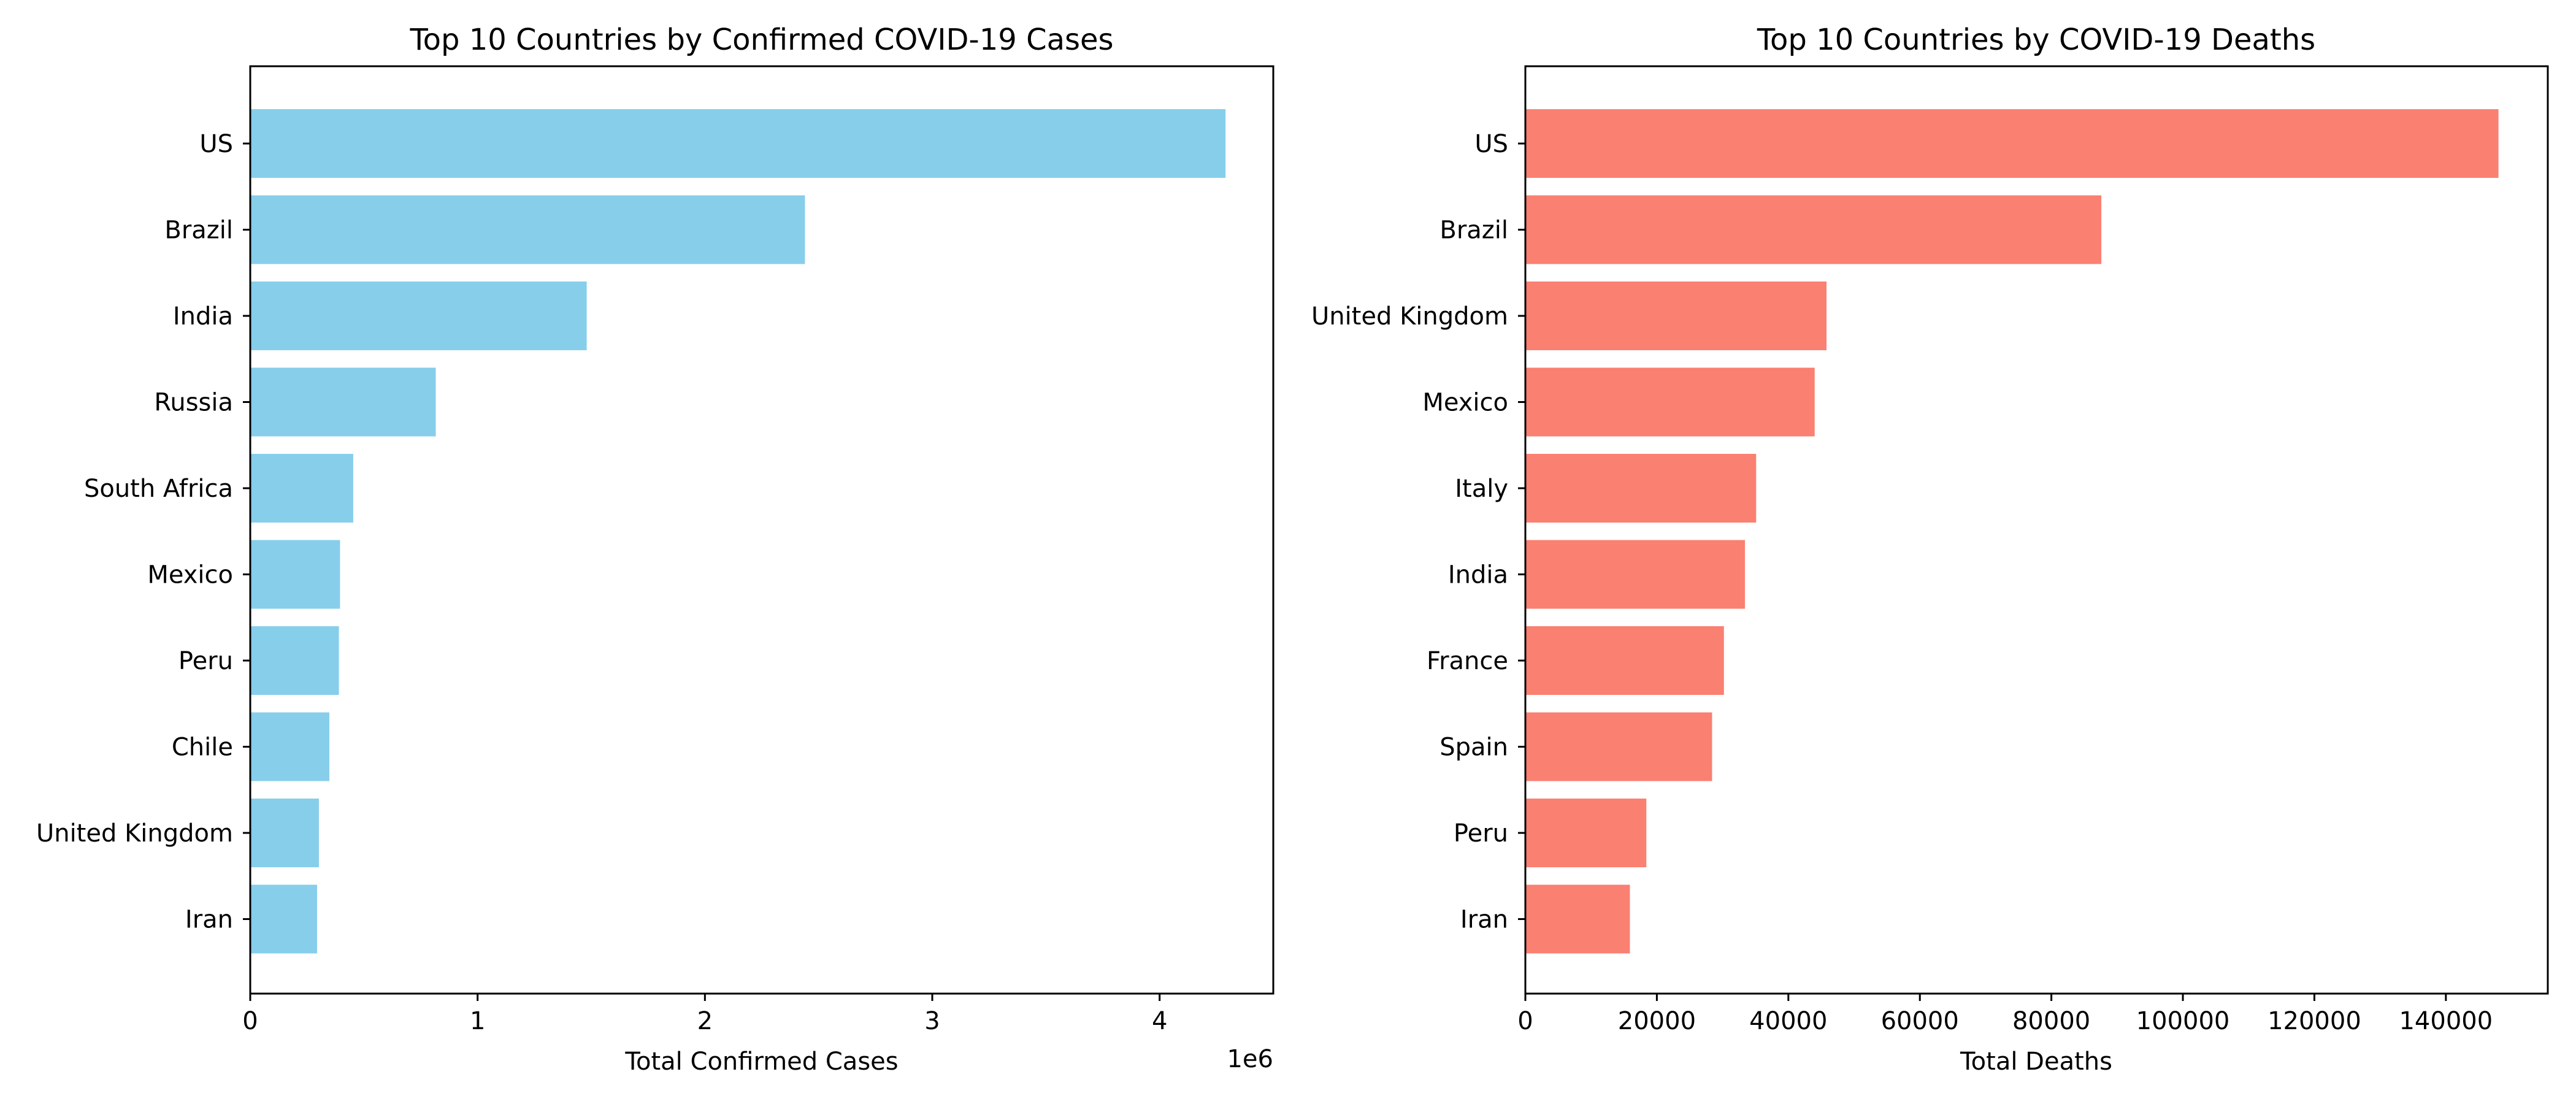 This screenshot has width=2576, height=1104. What do you see at coordinates (250, 1021) in the screenshot?
I see `cases-x-tick-label: 0` at bounding box center [250, 1021].